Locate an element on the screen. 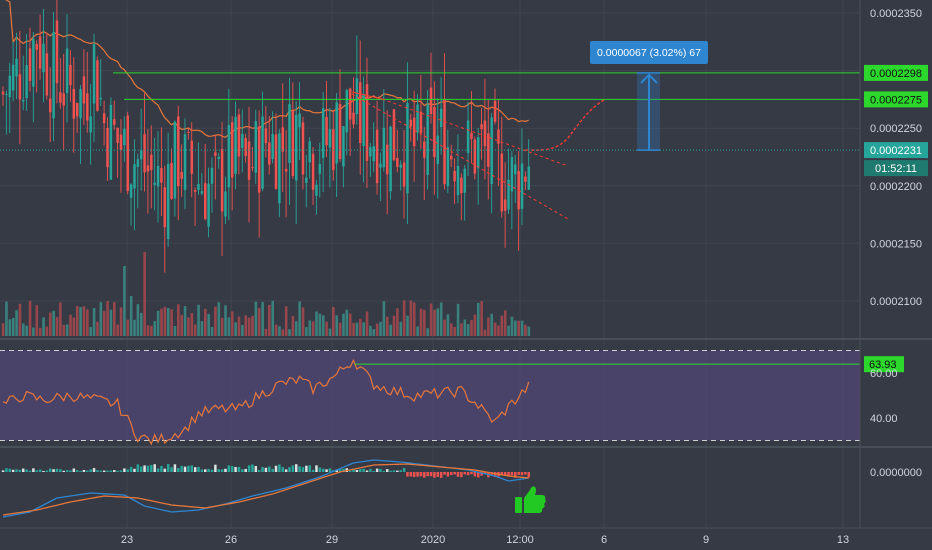 This screenshot has height=550, width=932. current-price-label: 0.0002231 is located at coordinates (896, 151).